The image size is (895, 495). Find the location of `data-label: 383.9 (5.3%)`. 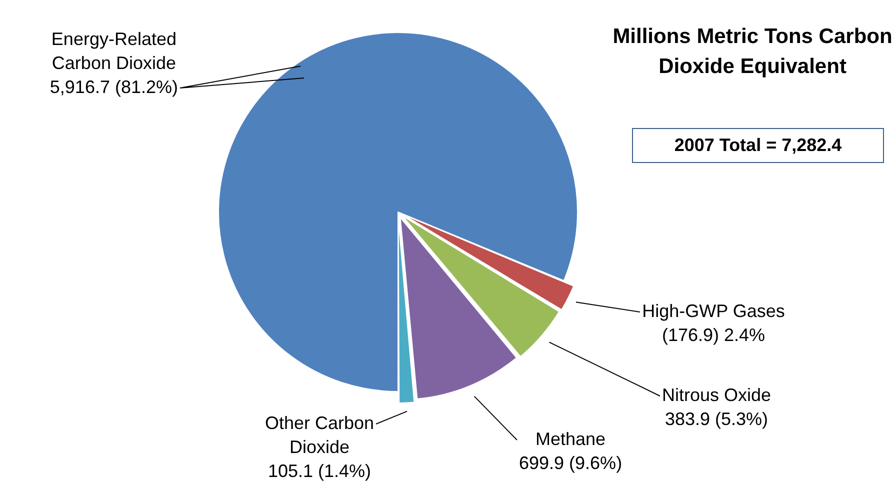

data-label: 383.9 (5.3%) is located at coordinates (716, 418).